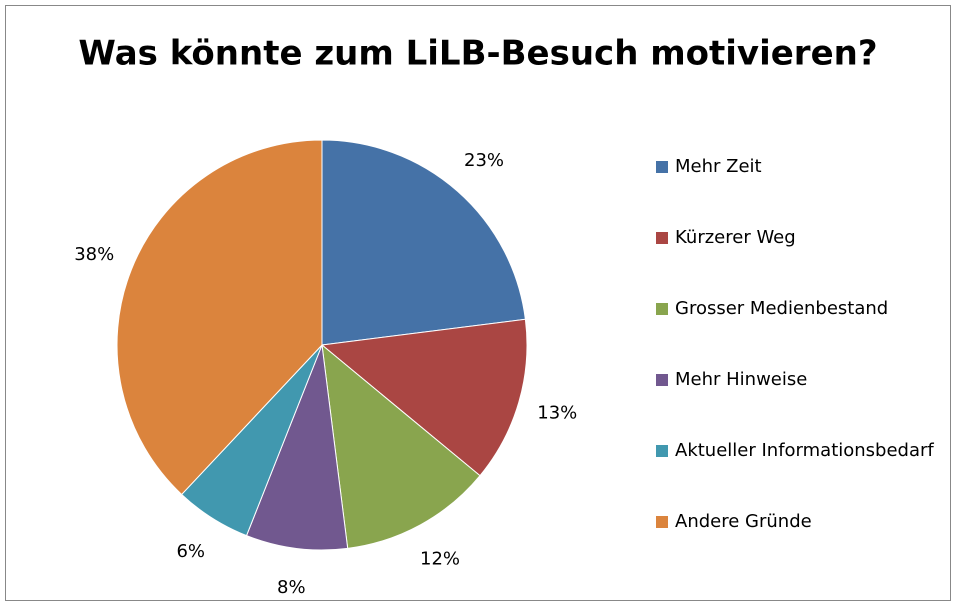  What do you see at coordinates (743, 521) in the screenshot?
I see `legend-label: Andere Gründe` at bounding box center [743, 521].